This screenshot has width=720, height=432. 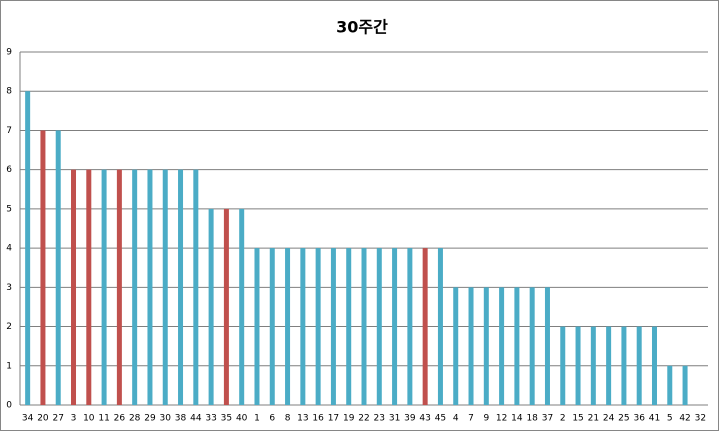 I want to click on x-tick-label: 31, so click(x=394, y=419).